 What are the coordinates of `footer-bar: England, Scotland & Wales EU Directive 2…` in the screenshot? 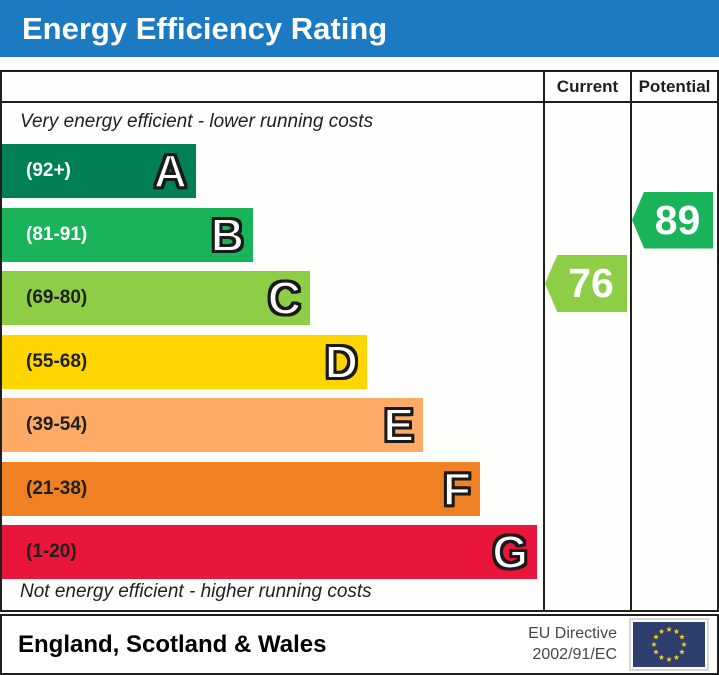 It's located at (359, 644).